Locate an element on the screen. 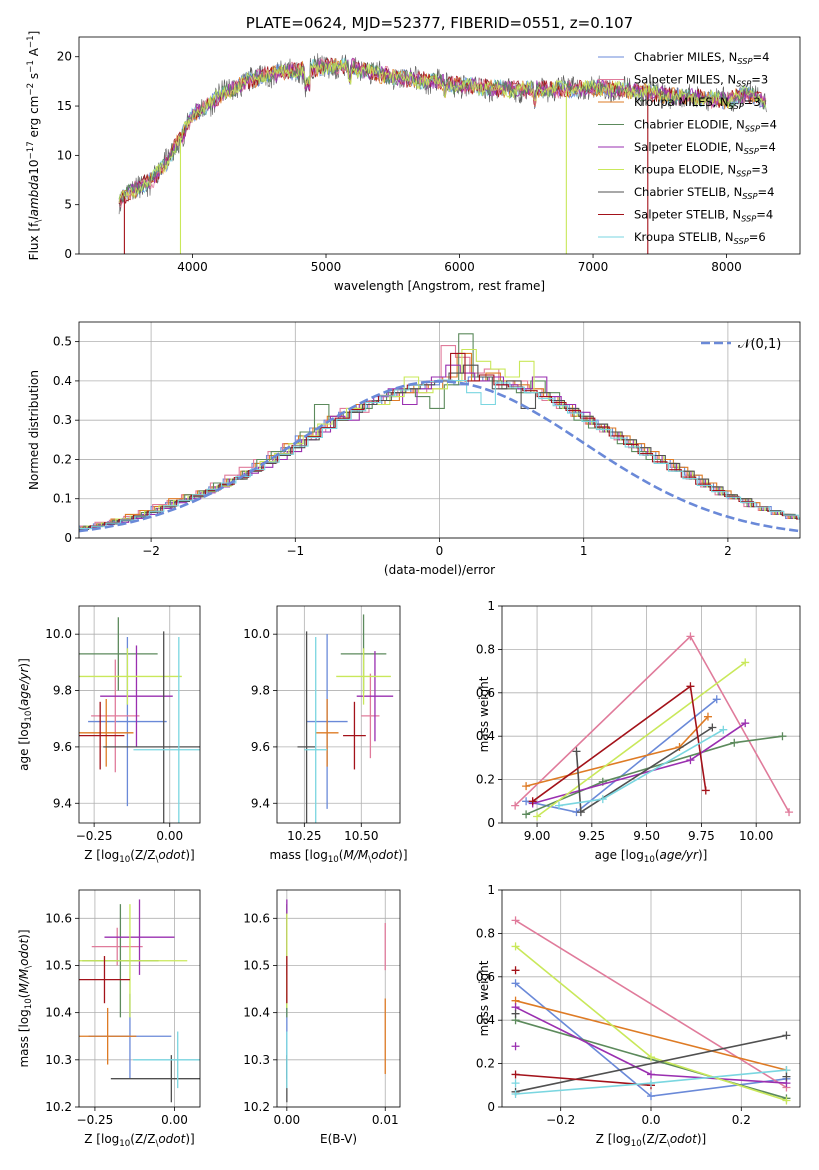 This screenshot has width=819, height=1170. y-tick-label: 5 is located at coordinates (68, 205).